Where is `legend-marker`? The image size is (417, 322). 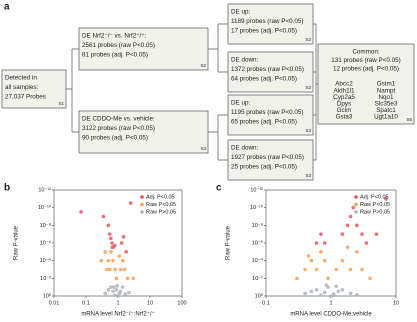 legend-marker is located at coordinates (142, 212).